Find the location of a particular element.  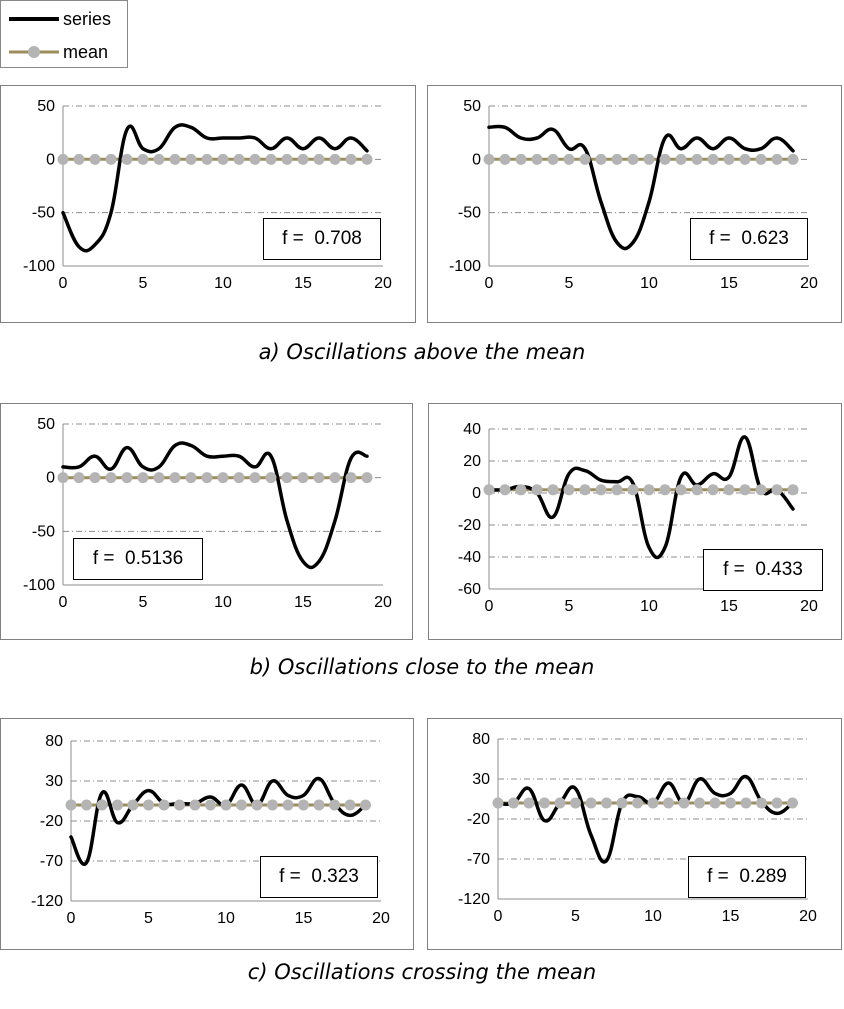

y-tick-label: -70 is located at coordinates (51, 861).